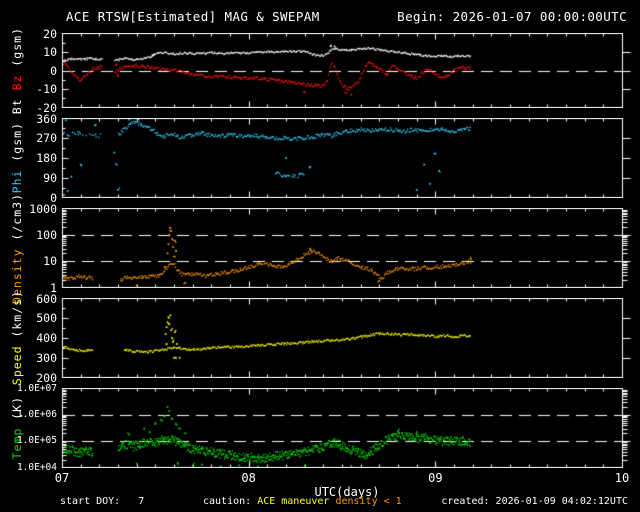 The image size is (640, 512). I want to click on page-title: ACE RTSW[Estimated] MAG & SWEPAM, so click(193, 16).